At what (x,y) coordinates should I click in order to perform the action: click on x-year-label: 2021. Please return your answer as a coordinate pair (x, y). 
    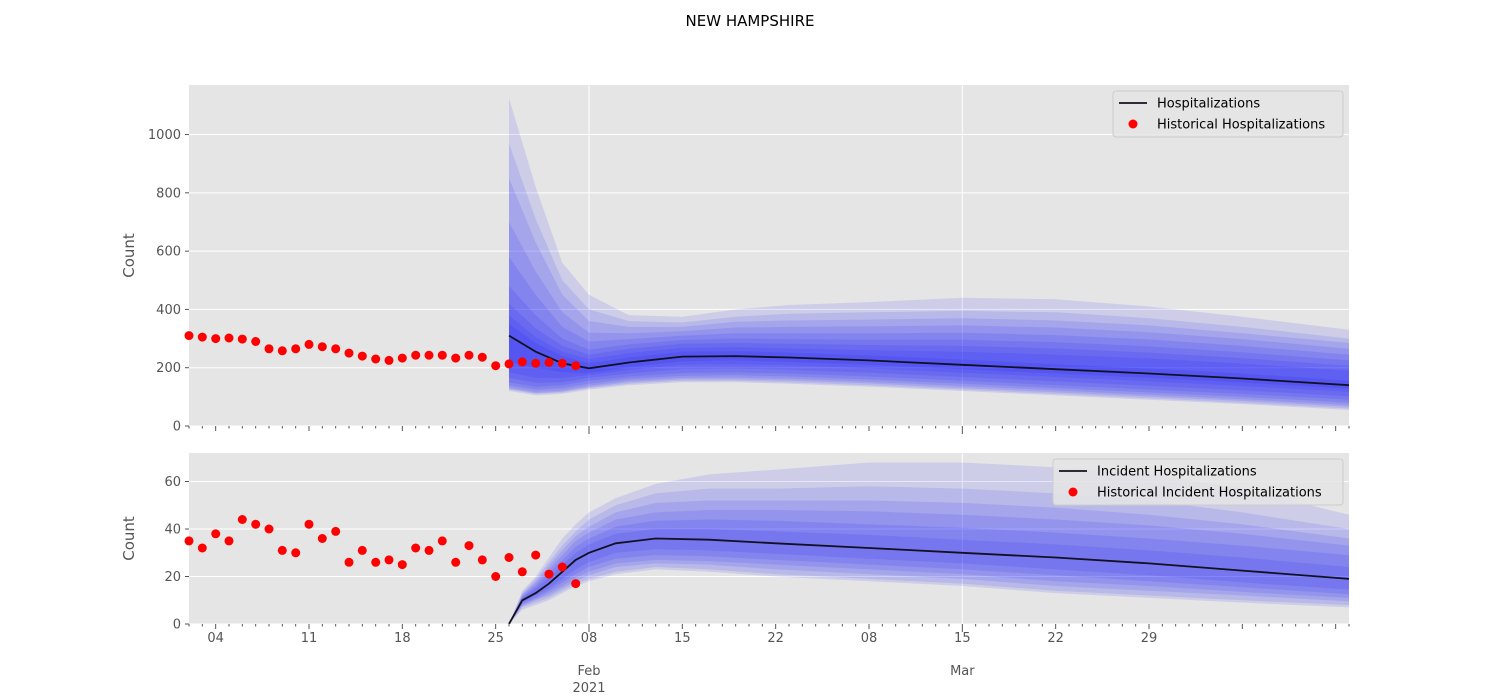
    Looking at the image, I should click on (588, 688).